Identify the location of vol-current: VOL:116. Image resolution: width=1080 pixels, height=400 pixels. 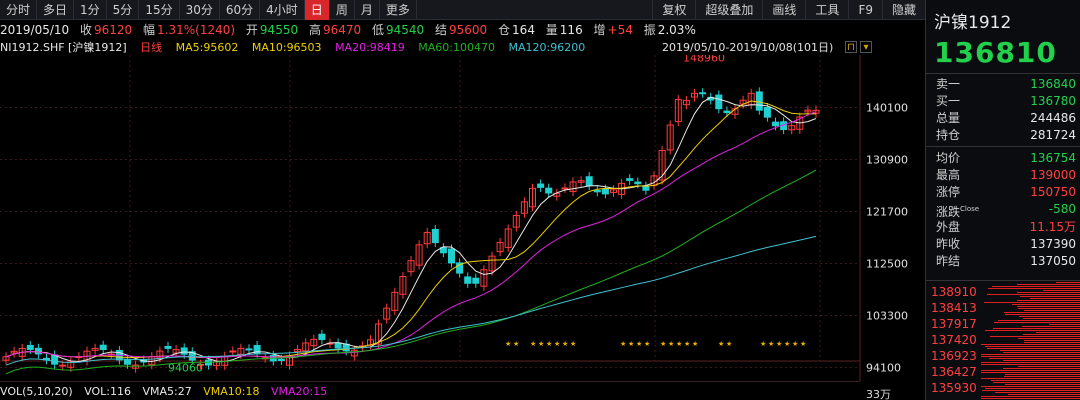
(108, 391).